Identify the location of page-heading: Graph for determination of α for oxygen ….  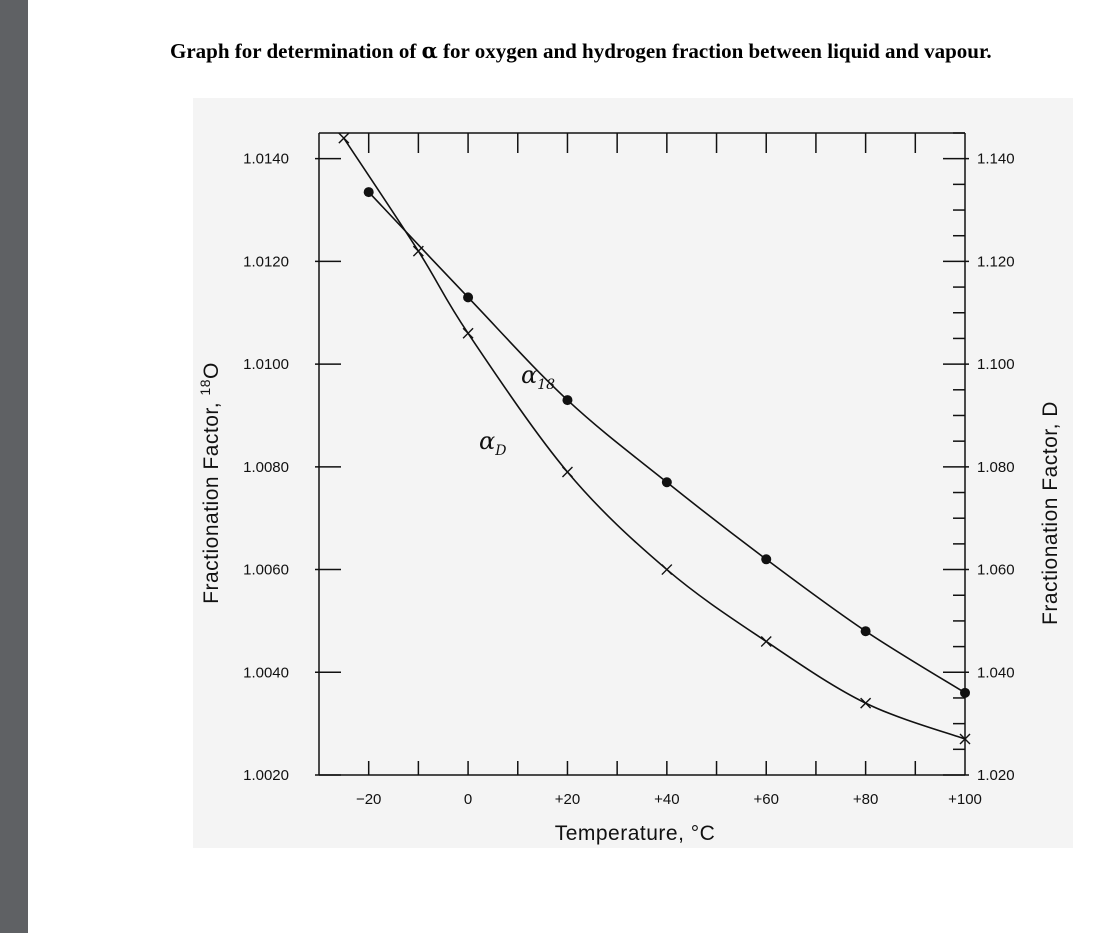
(610, 51).